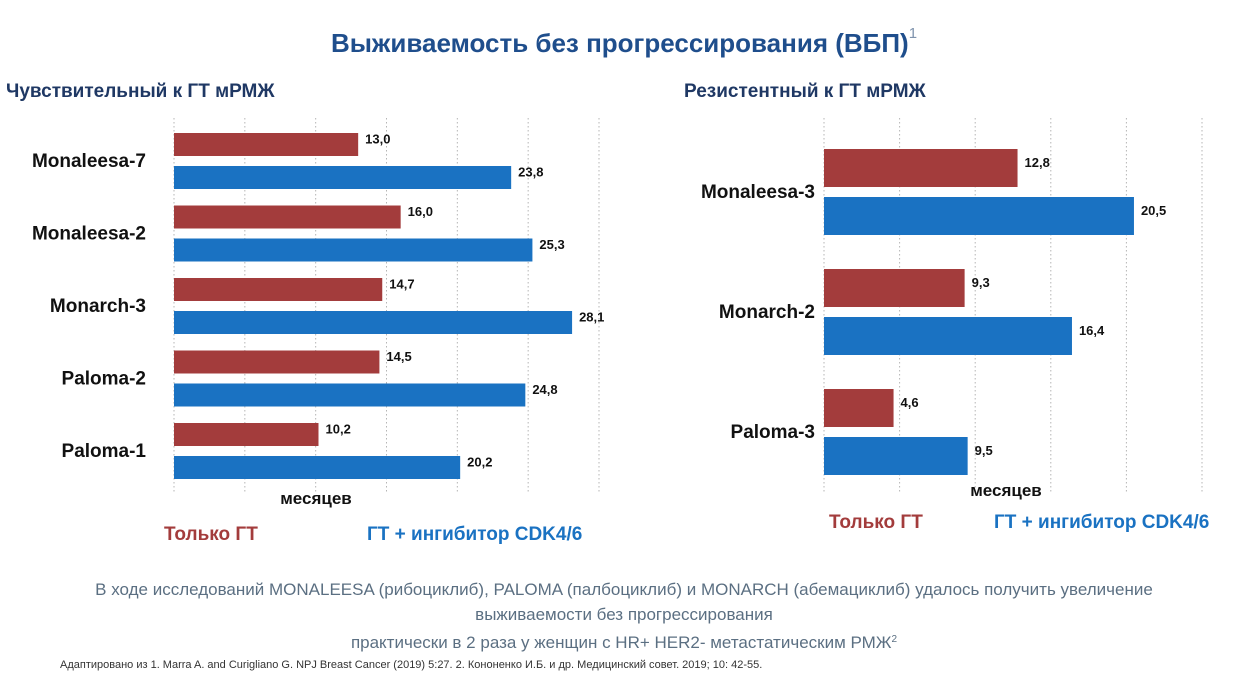  I want to click on category-label: Monaleesa-7, so click(89, 161).